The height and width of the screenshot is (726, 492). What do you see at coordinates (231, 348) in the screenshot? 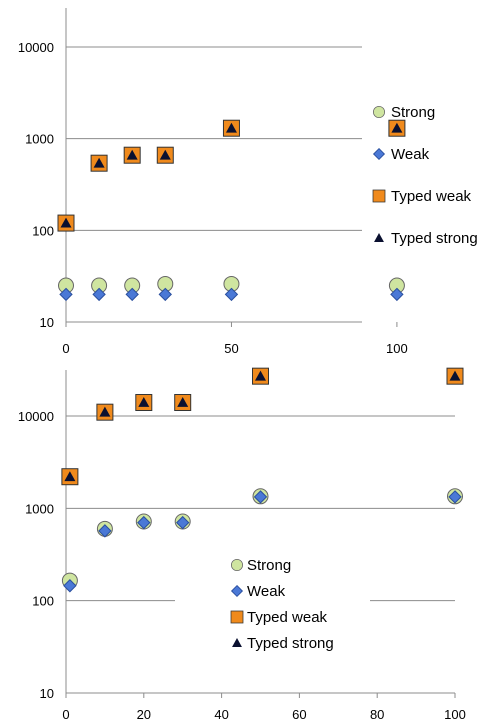
I see `x-tick-label: 50` at bounding box center [231, 348].